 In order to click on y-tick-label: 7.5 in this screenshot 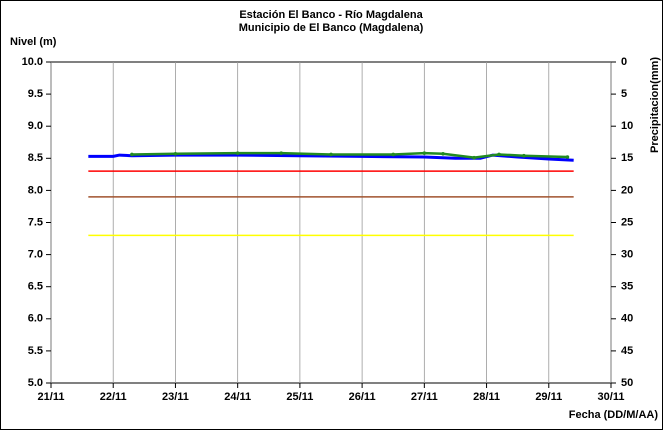, I will do `click(35, 222)`.